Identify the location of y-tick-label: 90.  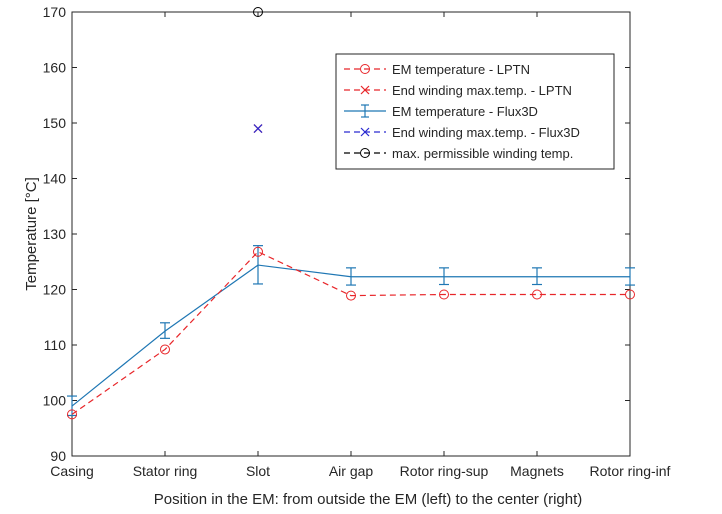
(58, 456).